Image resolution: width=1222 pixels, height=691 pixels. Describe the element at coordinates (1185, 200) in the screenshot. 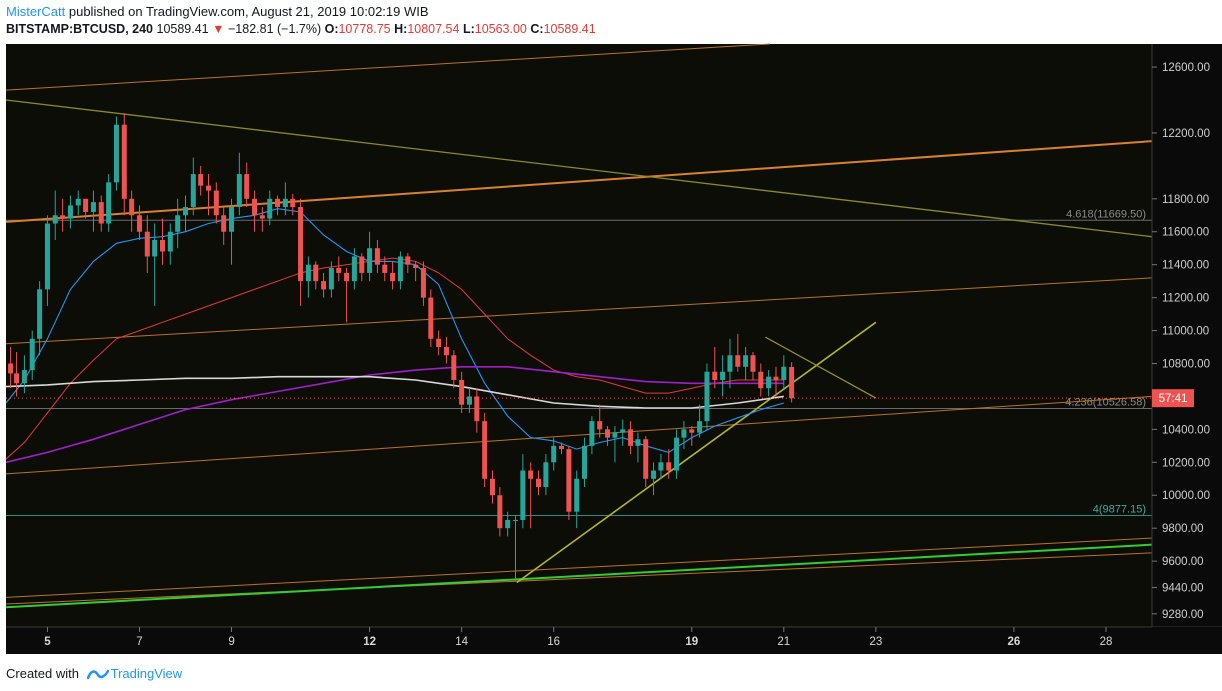

I see `y-tick-label: 11800.00` at that location.